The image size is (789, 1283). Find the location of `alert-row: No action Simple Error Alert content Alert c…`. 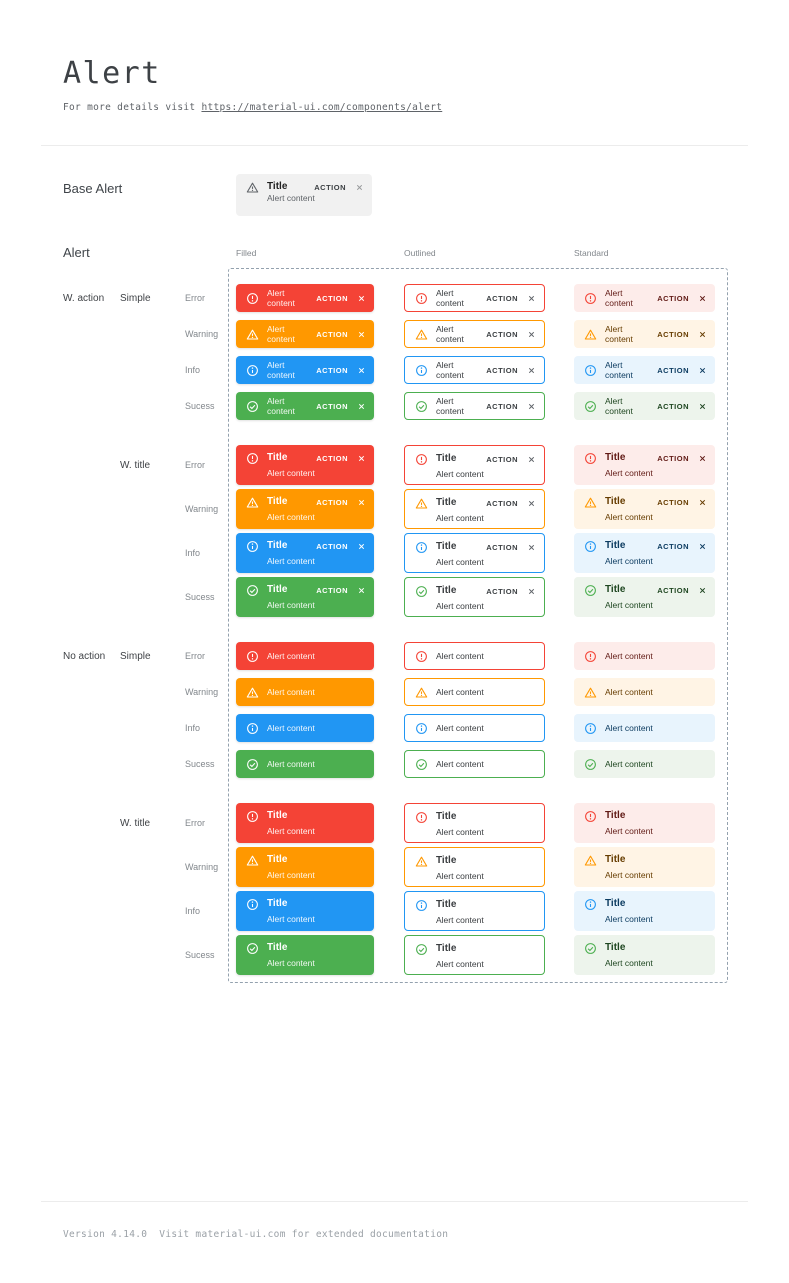

alert-row: No action Simple Error Alert content Alert c… is located at coordinates (426, 656).